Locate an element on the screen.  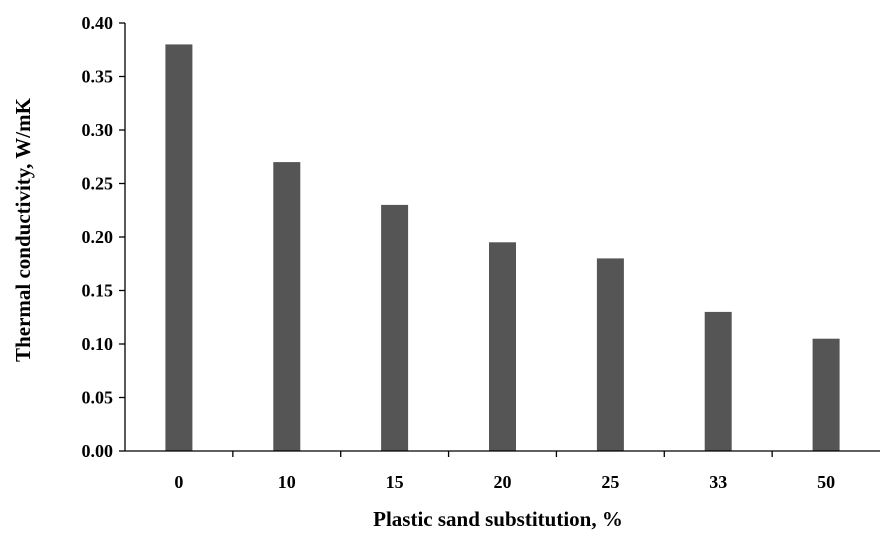
y-tick-label: 0.15 is located at coordinates (98, 291).